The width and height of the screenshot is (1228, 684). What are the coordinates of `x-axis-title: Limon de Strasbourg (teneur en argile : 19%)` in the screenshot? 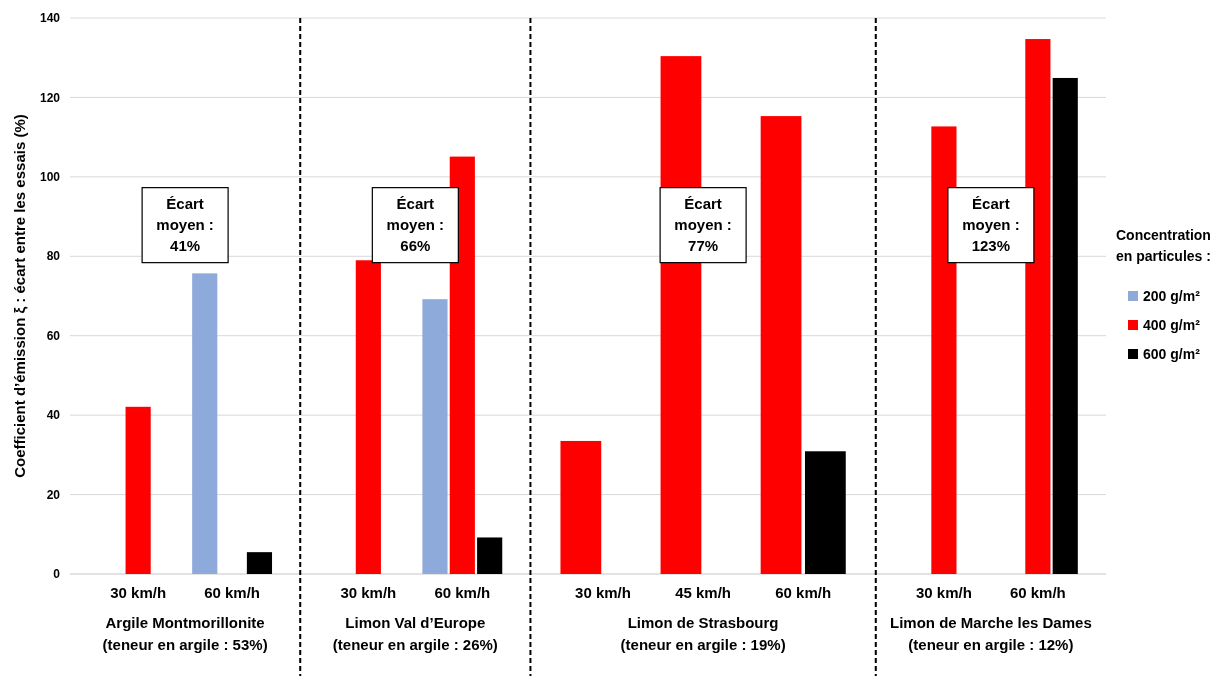 It's located at (703, 633).